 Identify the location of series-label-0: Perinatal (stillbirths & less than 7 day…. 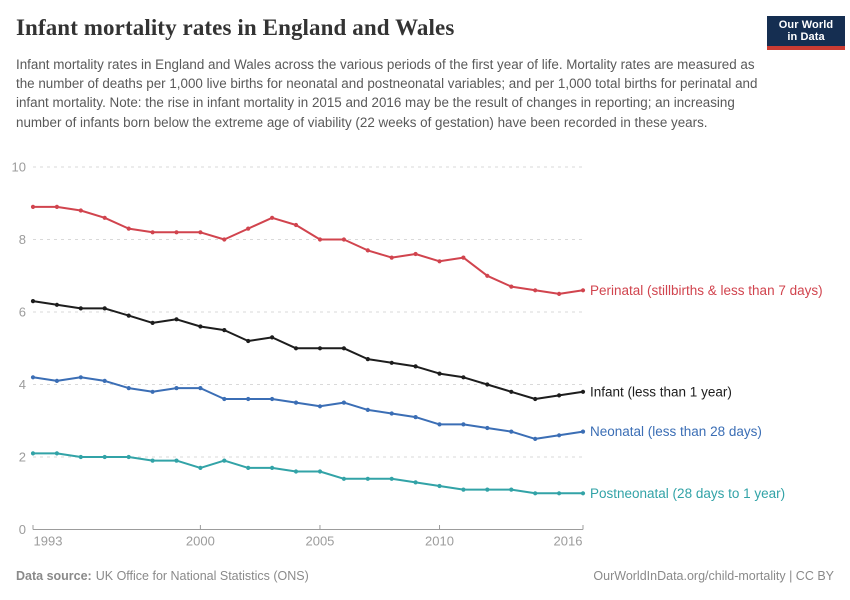
(706, 290).